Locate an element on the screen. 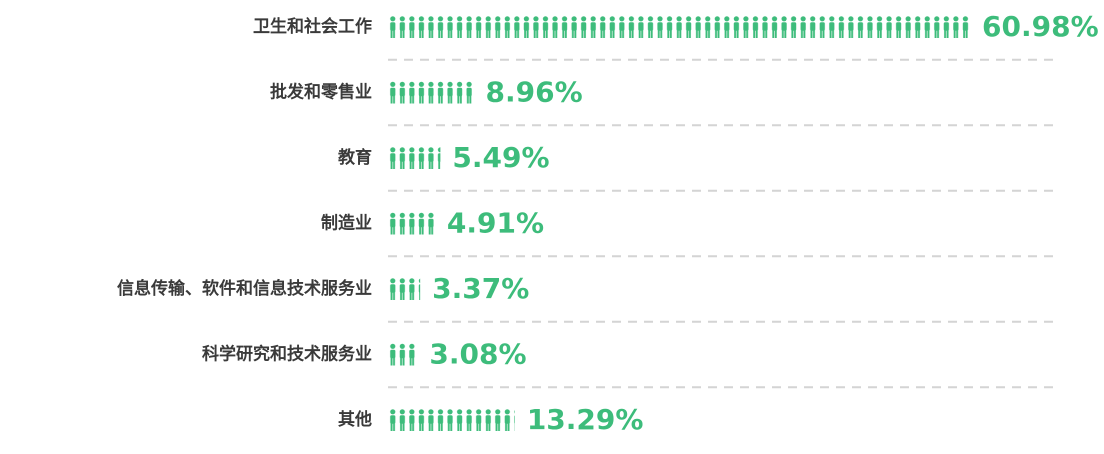  value-label: 3.08% is located at coordinates (477, 354).